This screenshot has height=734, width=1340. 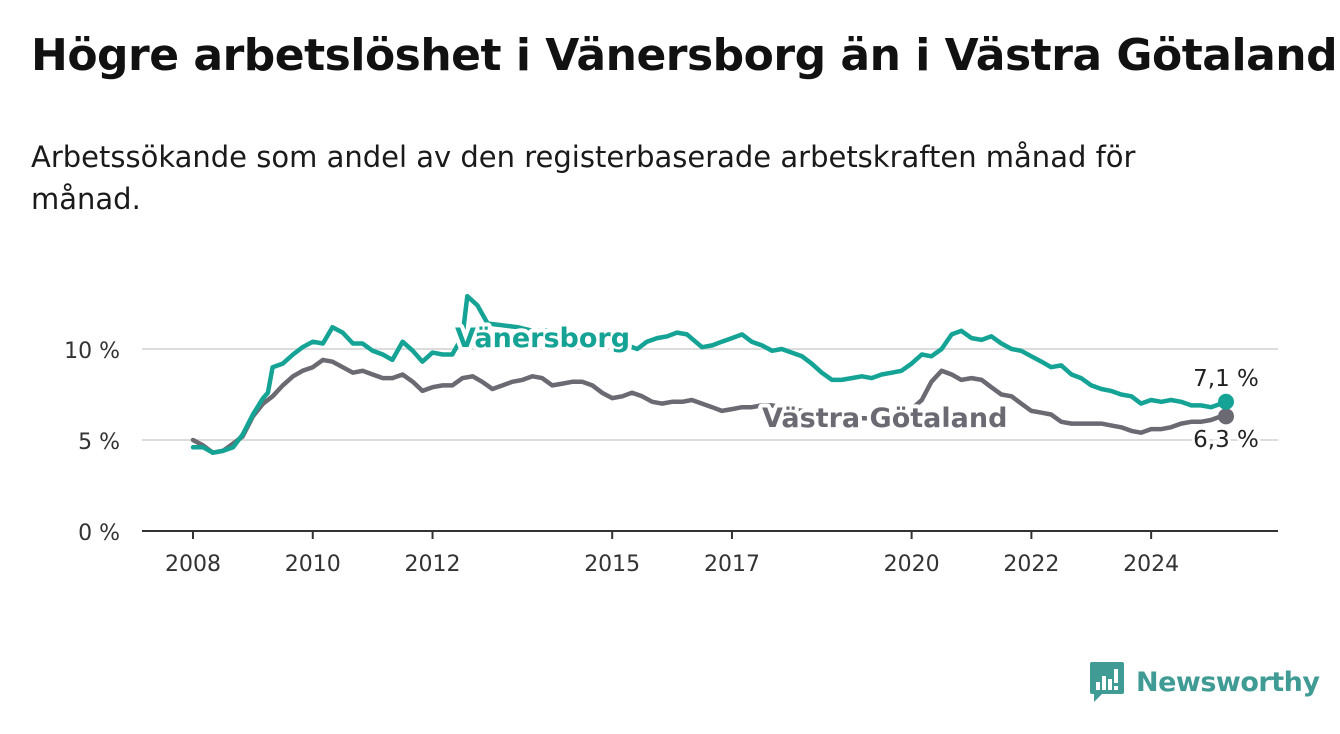 I want to click on x-tick-label: 2017, so click(x=732, y=564).